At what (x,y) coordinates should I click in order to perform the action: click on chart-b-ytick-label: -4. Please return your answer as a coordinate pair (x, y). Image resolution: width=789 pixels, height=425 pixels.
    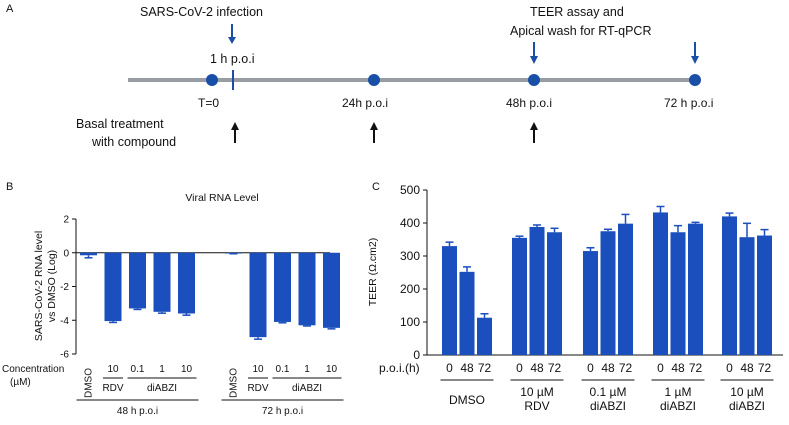
    Looking at the image, I should click on (64, 321).